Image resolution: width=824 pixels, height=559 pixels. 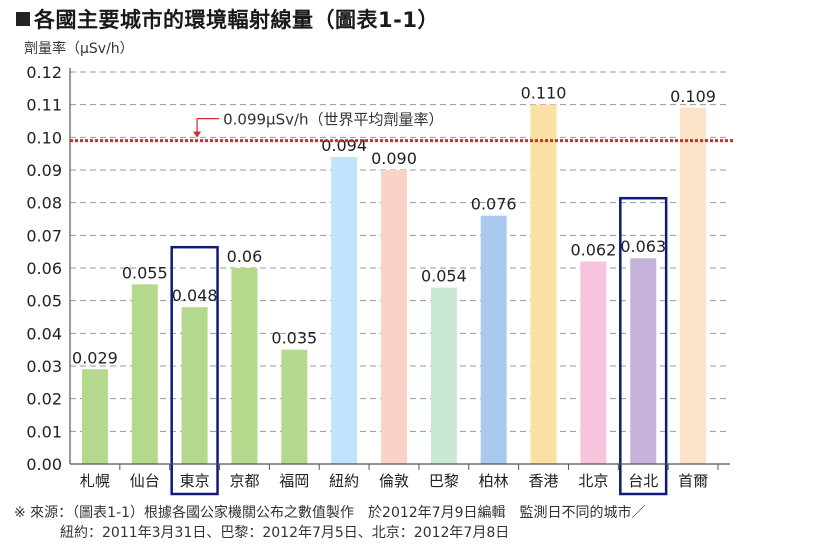 I want to click on bar-巴黎, so click(x=443, y=375).